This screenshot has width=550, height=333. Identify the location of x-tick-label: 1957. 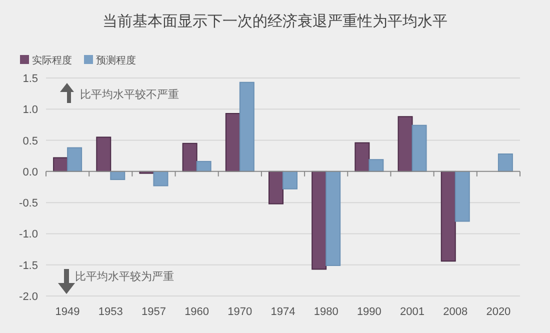
(153, 312).